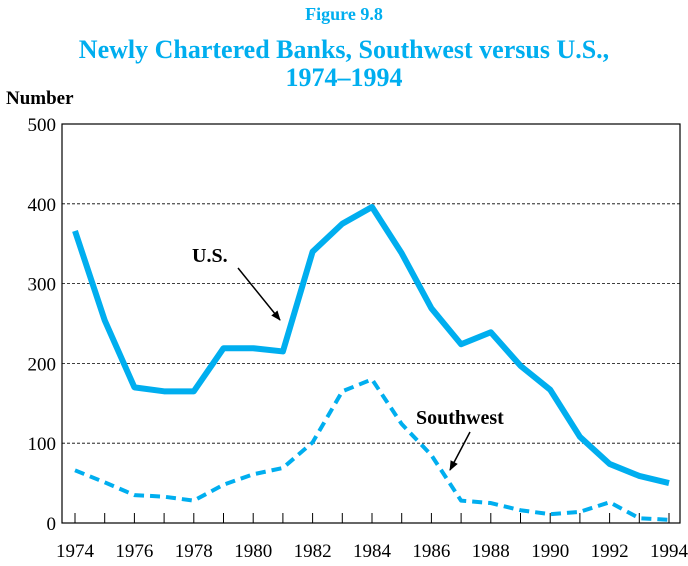 This screenshot has height=566, width=688. I want to click on y-tick-label: 200, so click(42, 364).